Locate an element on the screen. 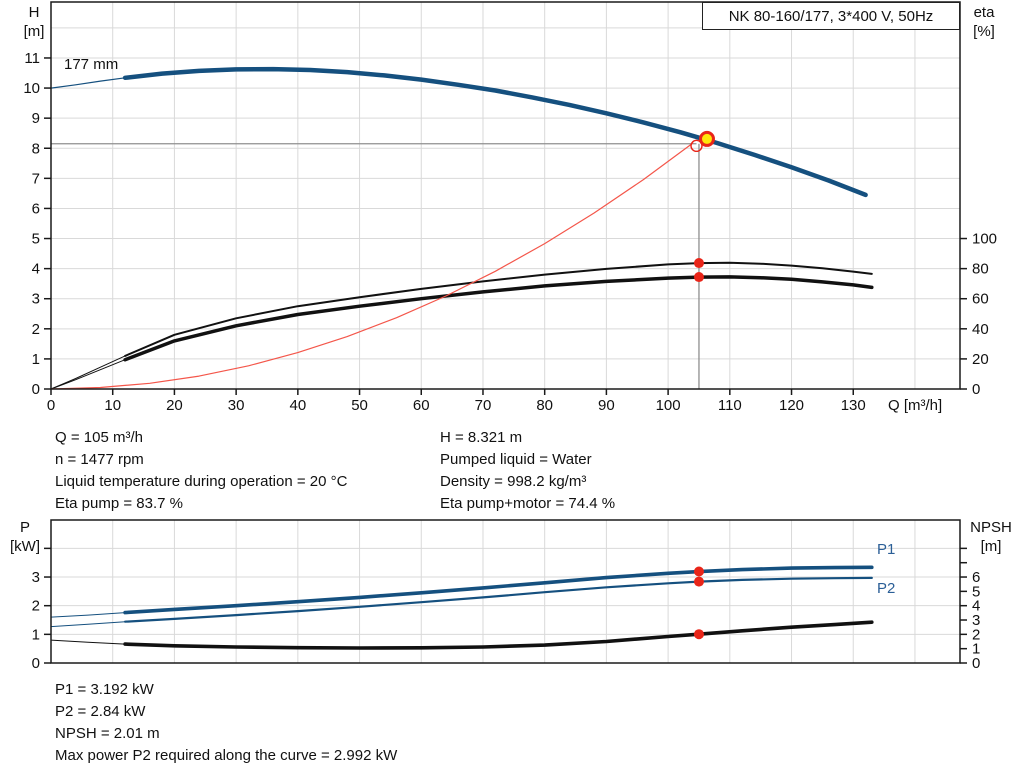  result-npsh: NPSH = 2.01 m is located at coordinates (107, 733).